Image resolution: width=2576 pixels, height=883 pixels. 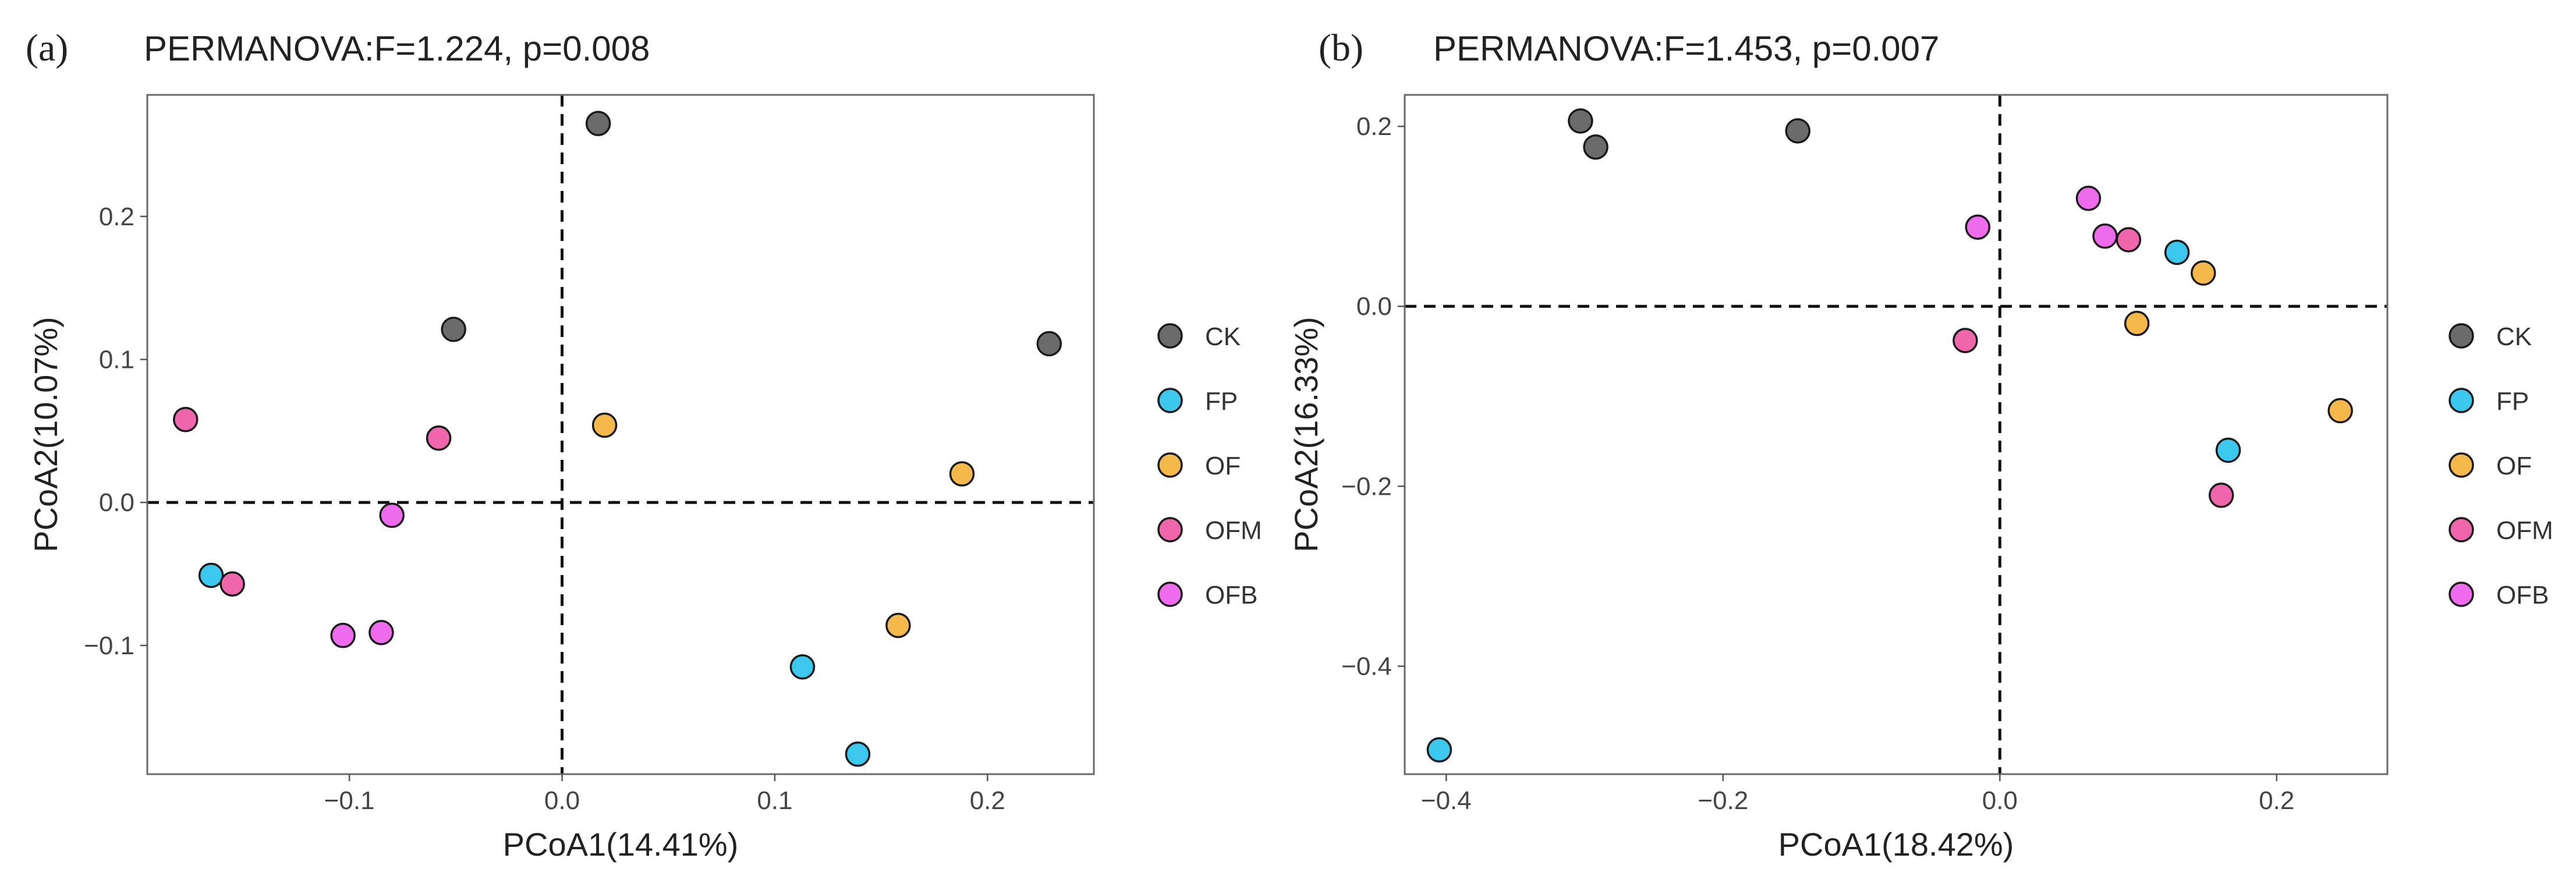 What do you see at coordinates (397, 48) in the screenshot?
I see `chart-title: PERMANOVA:F=1.224, p=0.008` at bounding box center [397, 48].